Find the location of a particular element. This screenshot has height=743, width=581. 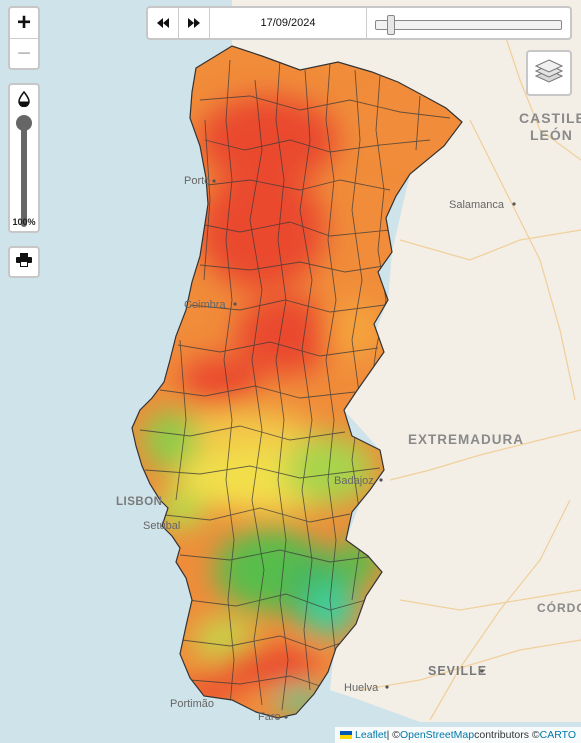

opacity-value: 100% is located at coordinates (24, 222).